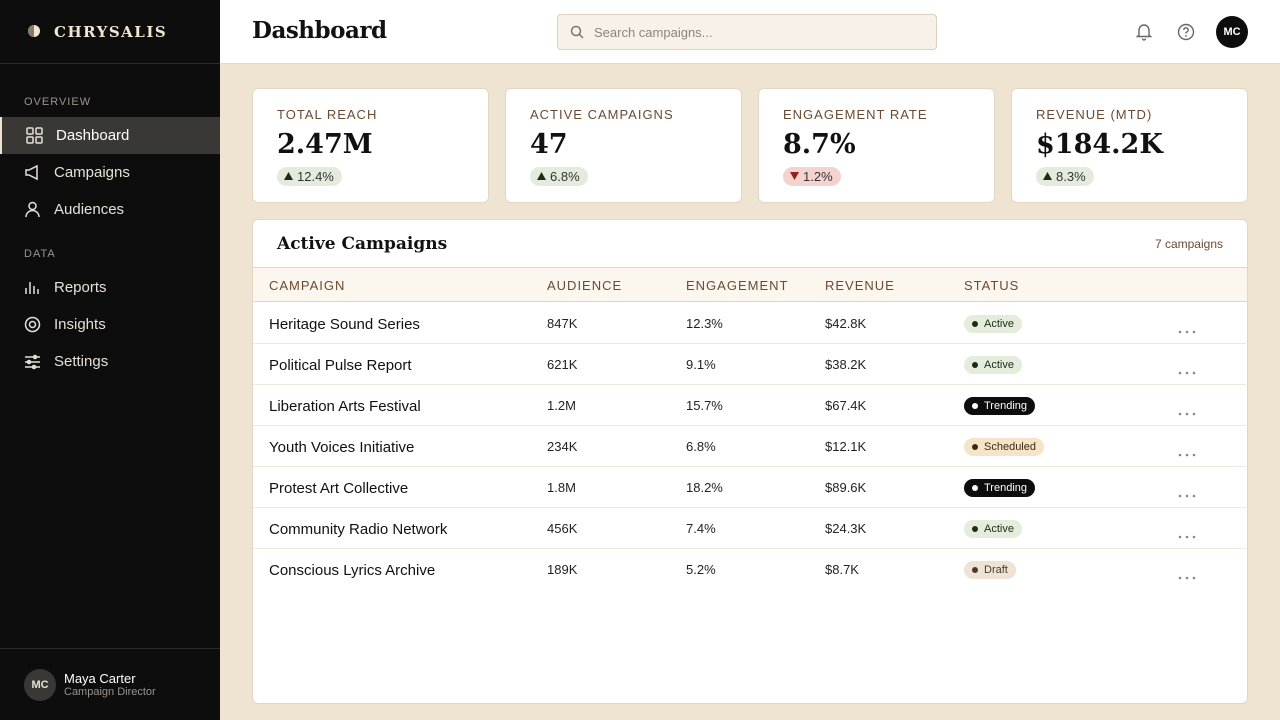 Image resolution: width=1280 pixels, height=720 pixels. What do you see at coordinates (110, 63) in the screenshot?
I see `divider` at bounding box center [110, 63].